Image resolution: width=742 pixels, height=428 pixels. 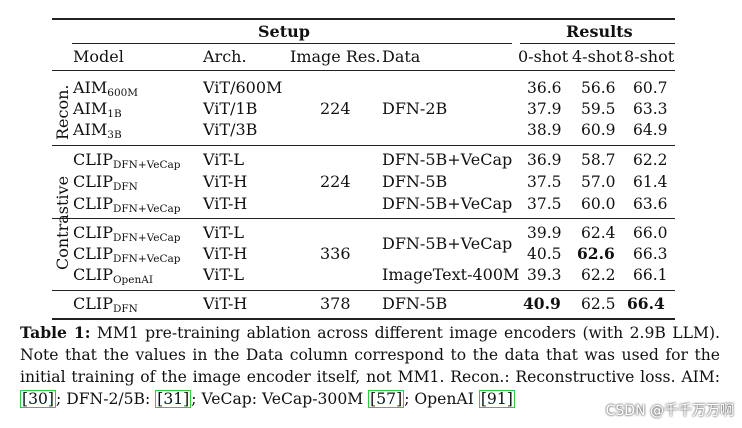 I want to click on row3-0shot: 38.9, so click(x=544, y=130).